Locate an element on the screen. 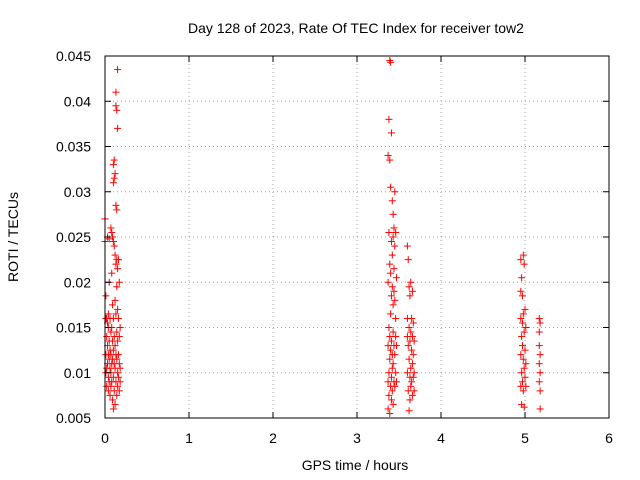  y-tick-label: 0.005 is located at coordinates (73, 418).